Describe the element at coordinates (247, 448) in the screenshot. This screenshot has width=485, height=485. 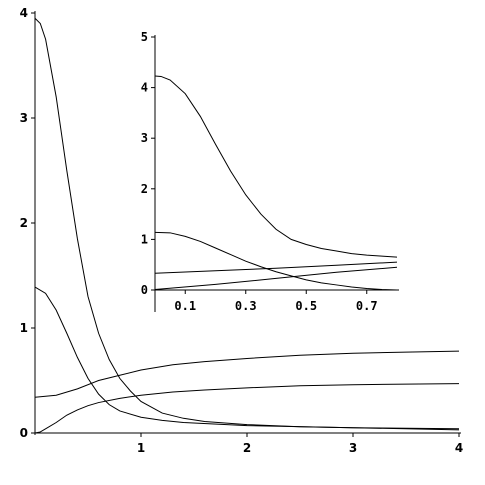
I see `main-x-tick-label: 2` at that location.